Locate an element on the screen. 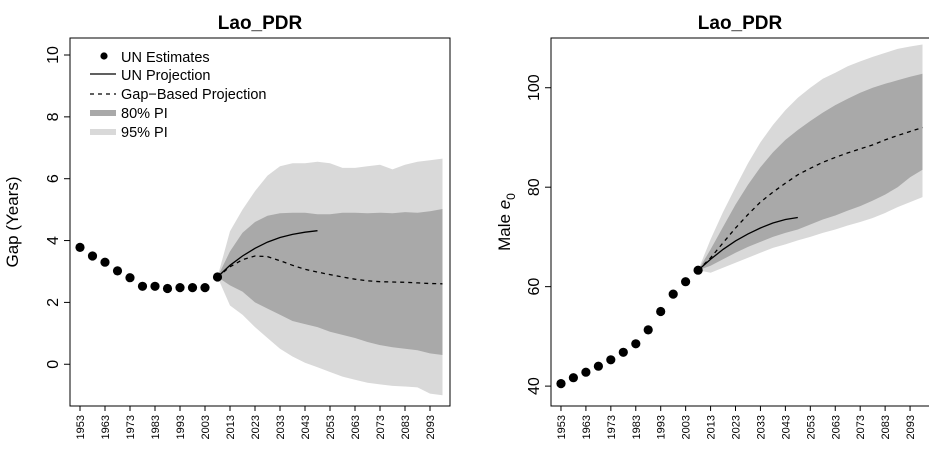 Image resolution: width=929 pixels, height=458 pixels. y-tick-label: 6 is located at coordinates (53, 178).